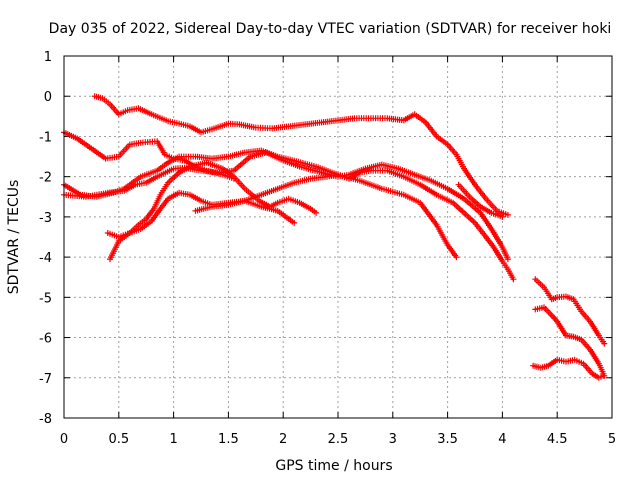 The image size is (640, 480). I want to click on y-tick-label: -2, so click(45, 178).